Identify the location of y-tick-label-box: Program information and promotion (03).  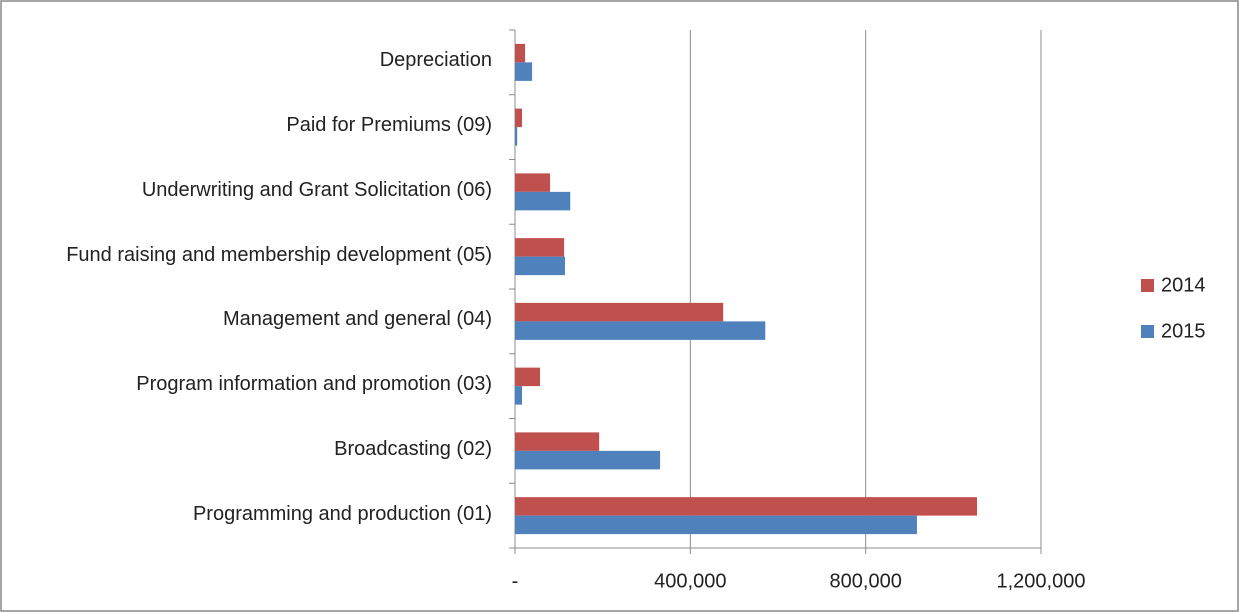
(251, 384).